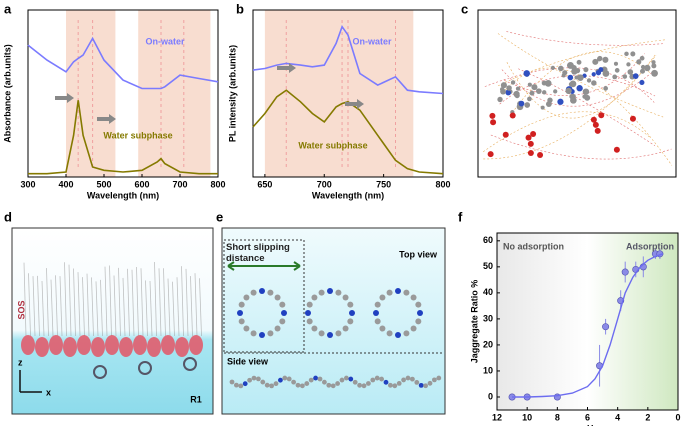 This screenshot has height=426, width=683. Describe the element at coordinates (103, 184) in the screenshot. I see `x-tick-label: 500` at that location.